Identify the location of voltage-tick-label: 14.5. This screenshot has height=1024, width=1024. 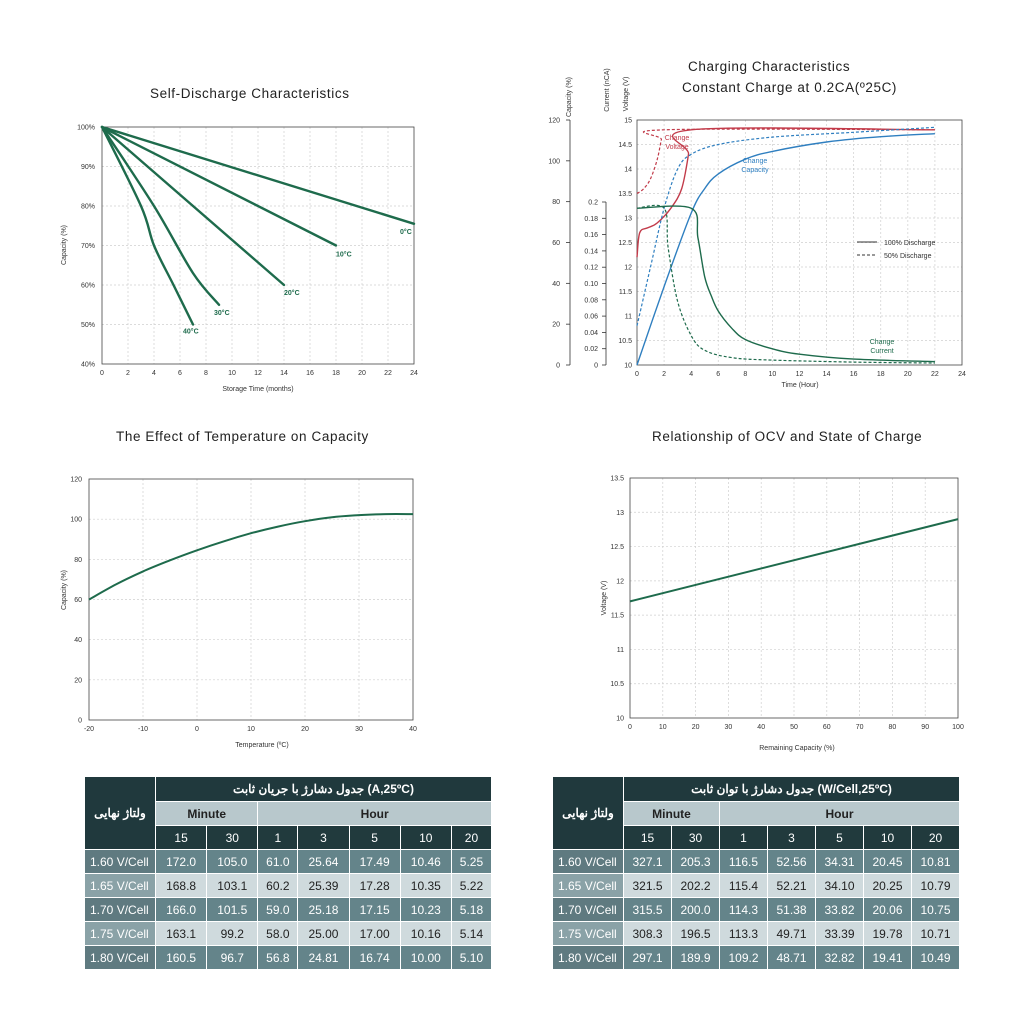
(625, 145).